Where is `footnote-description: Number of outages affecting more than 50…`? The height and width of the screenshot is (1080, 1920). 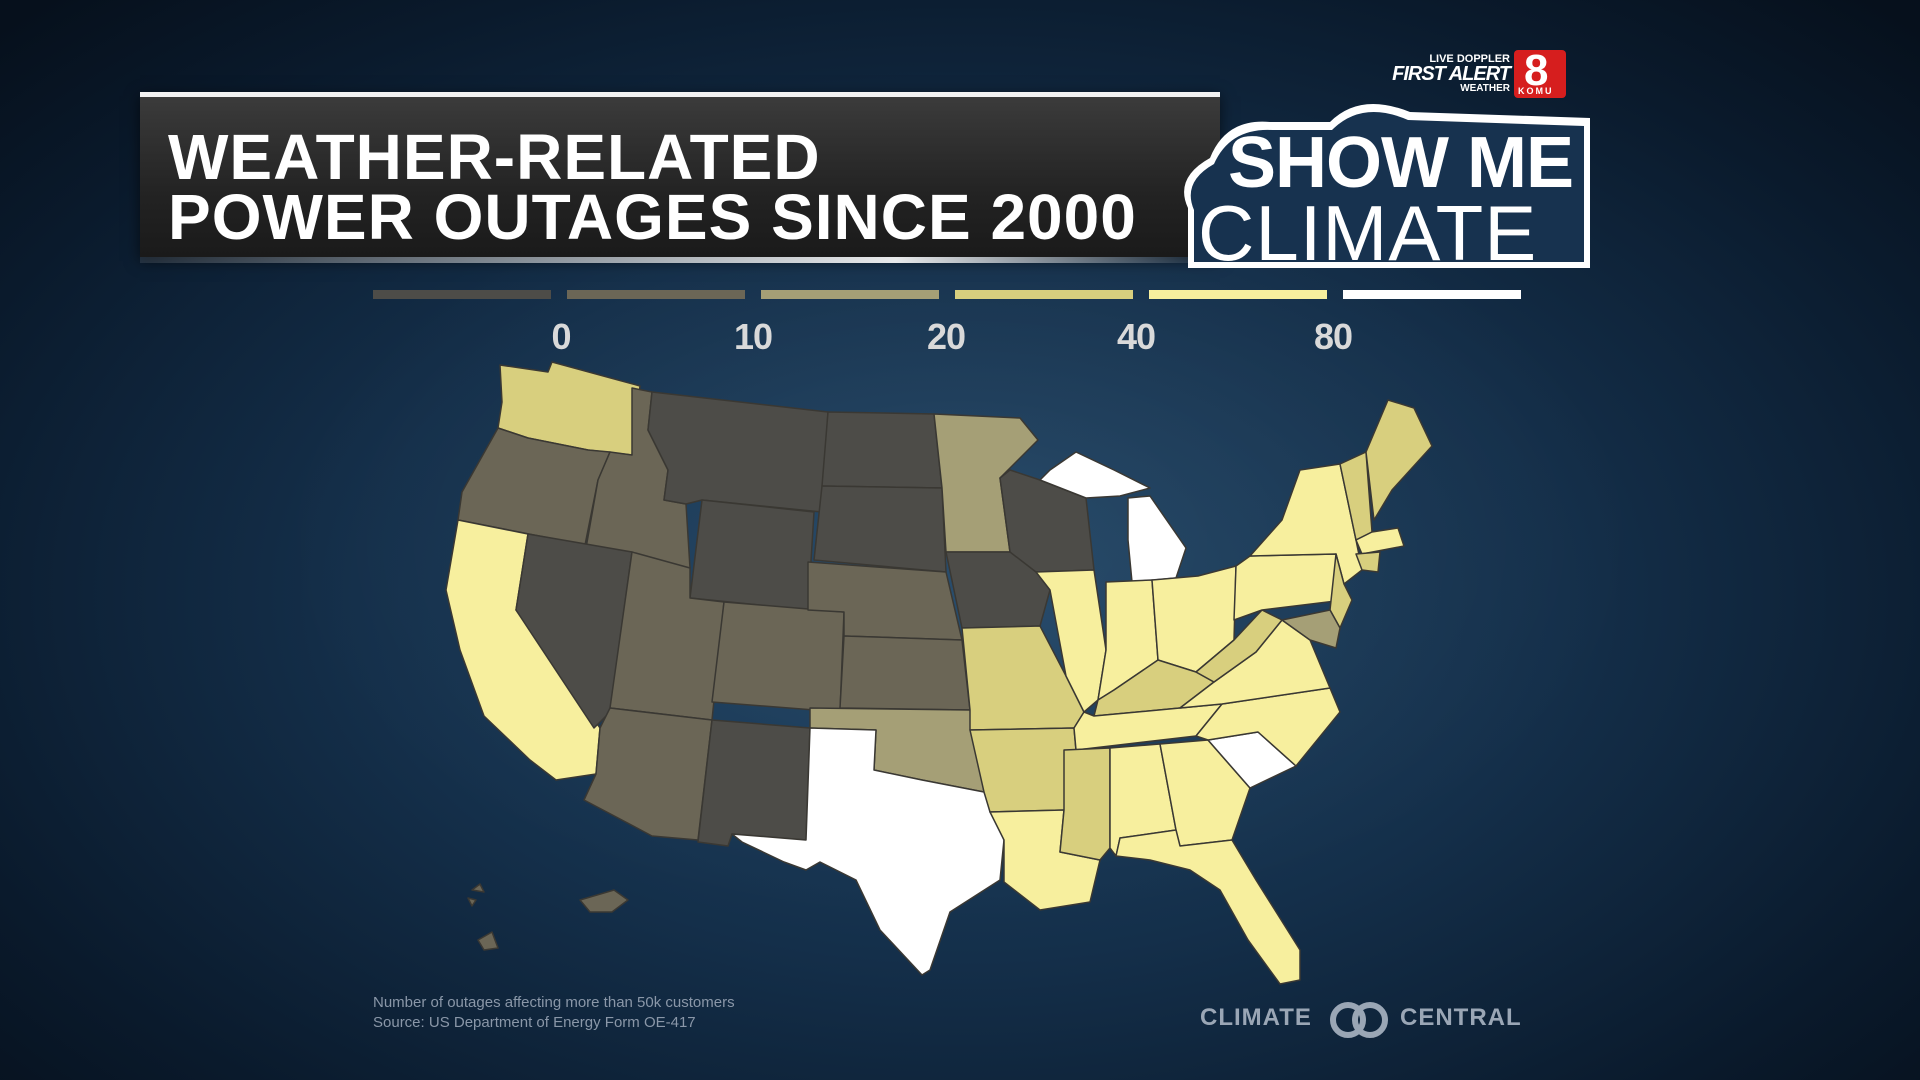
footnote-description: Number of outages affecting more than 50… is located at coordinates (554, 1002).